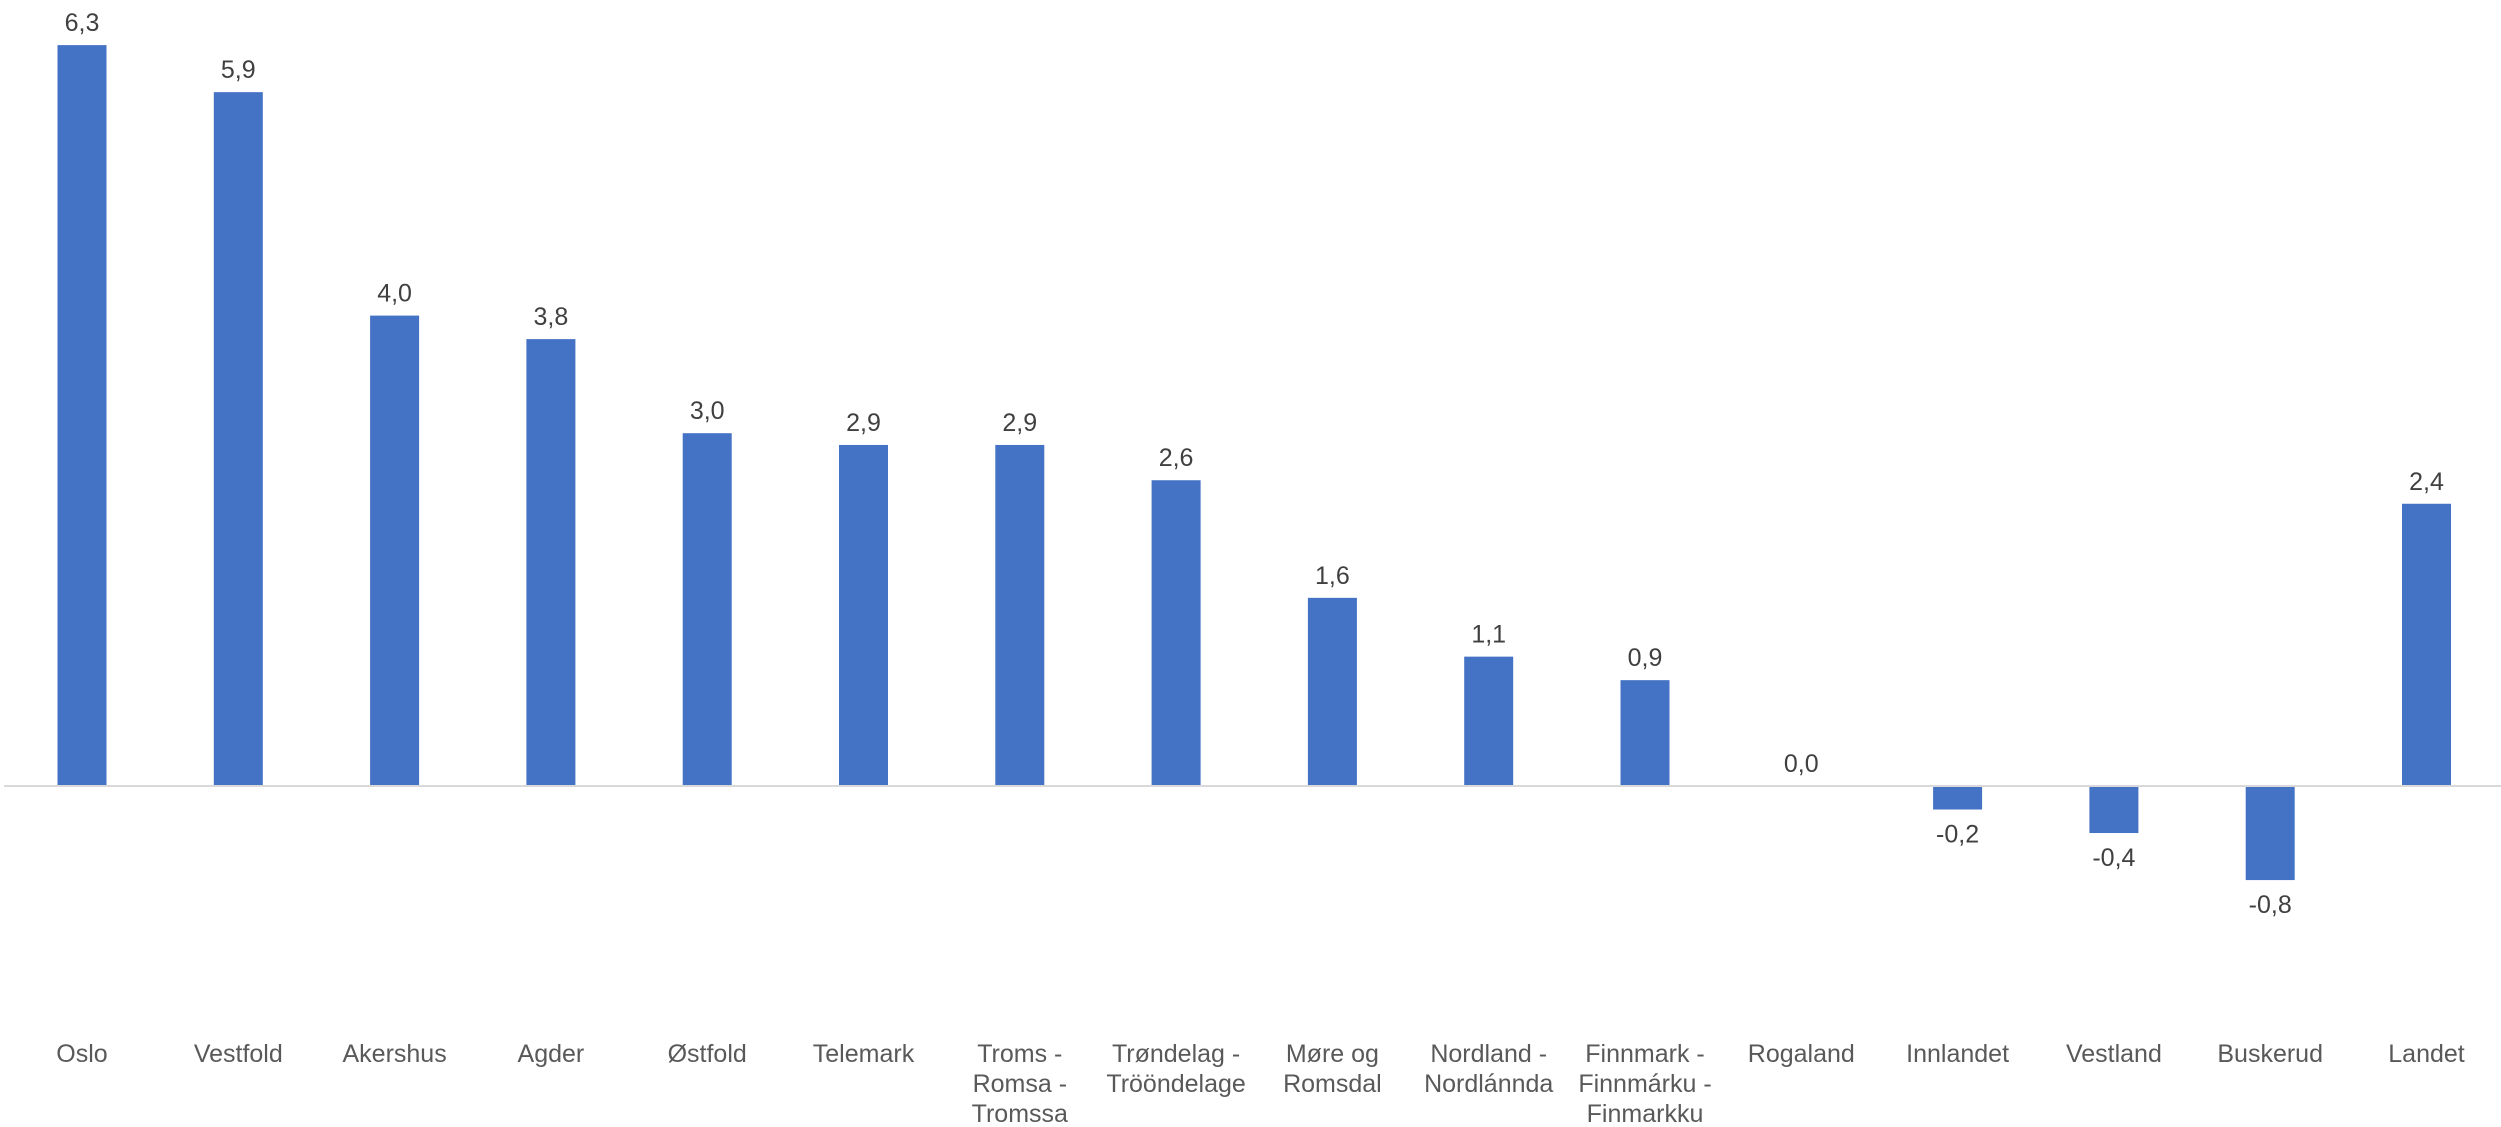 The width and height of the screenshot is (2501, 1127). I want to click on category-label: Finmarkku, so click(1645, 1113).